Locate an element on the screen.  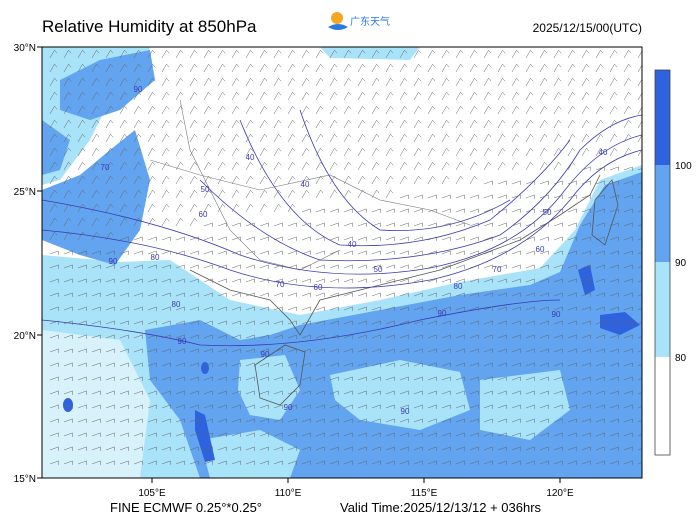
lon-axis: 105°E 110°E 115°E 120°E is located at coordinates (356, 488).